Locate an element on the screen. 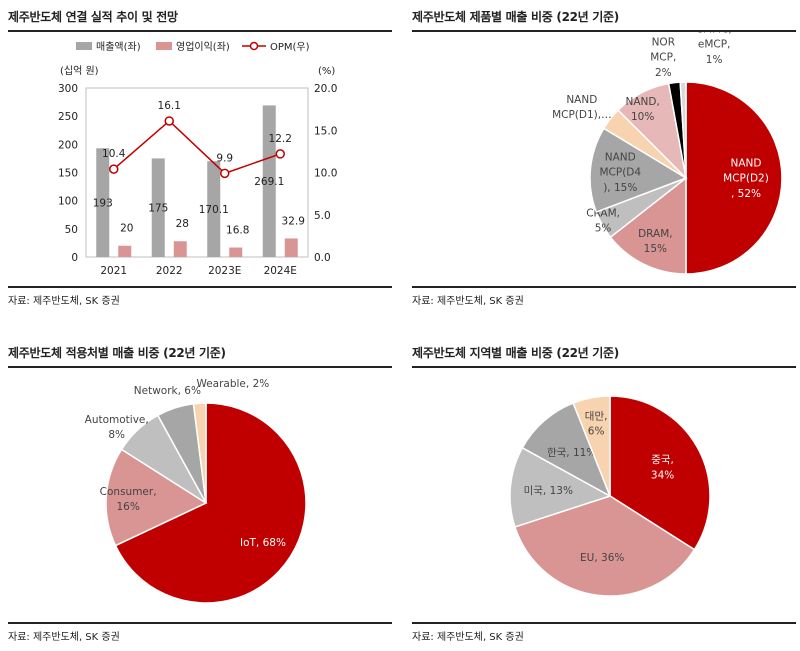 The width and height of the screenshot is (800, 651). x-tick-label: 2021 is located at coordinates (113, 271).